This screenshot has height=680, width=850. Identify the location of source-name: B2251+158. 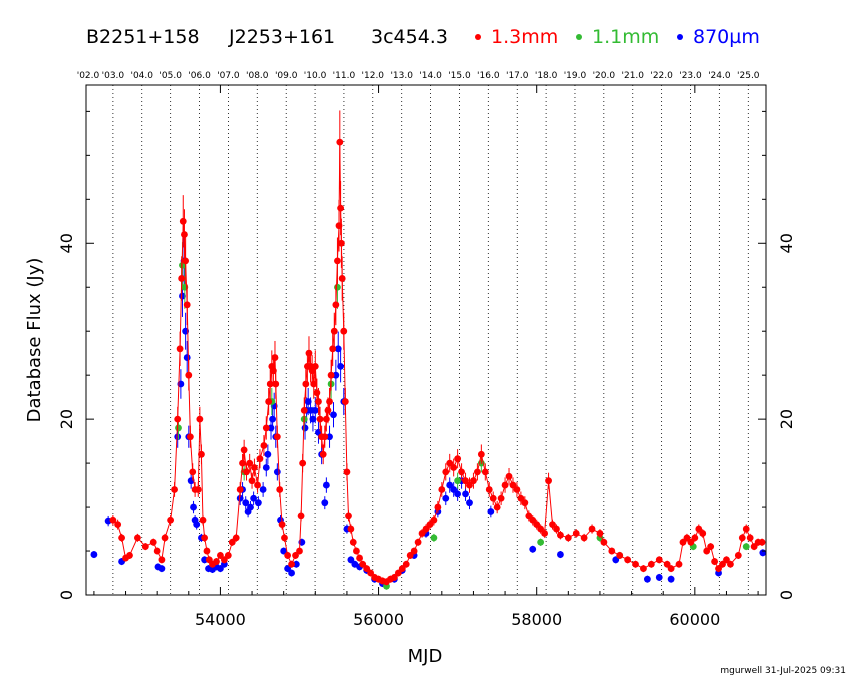
(143, 37).